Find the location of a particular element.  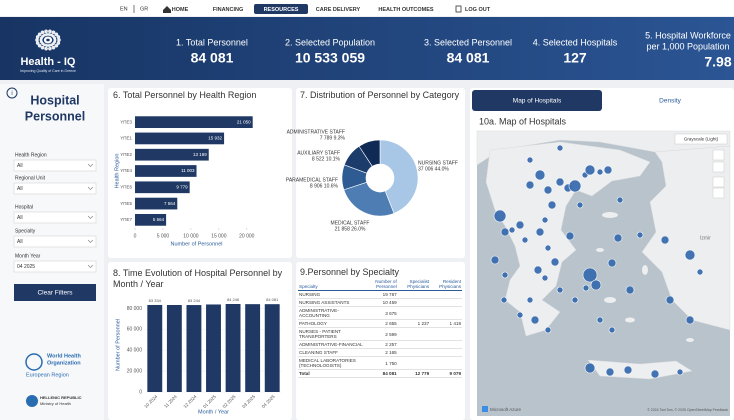

slice-value: 8 522 10.1% is located at coordinates (326, 159).